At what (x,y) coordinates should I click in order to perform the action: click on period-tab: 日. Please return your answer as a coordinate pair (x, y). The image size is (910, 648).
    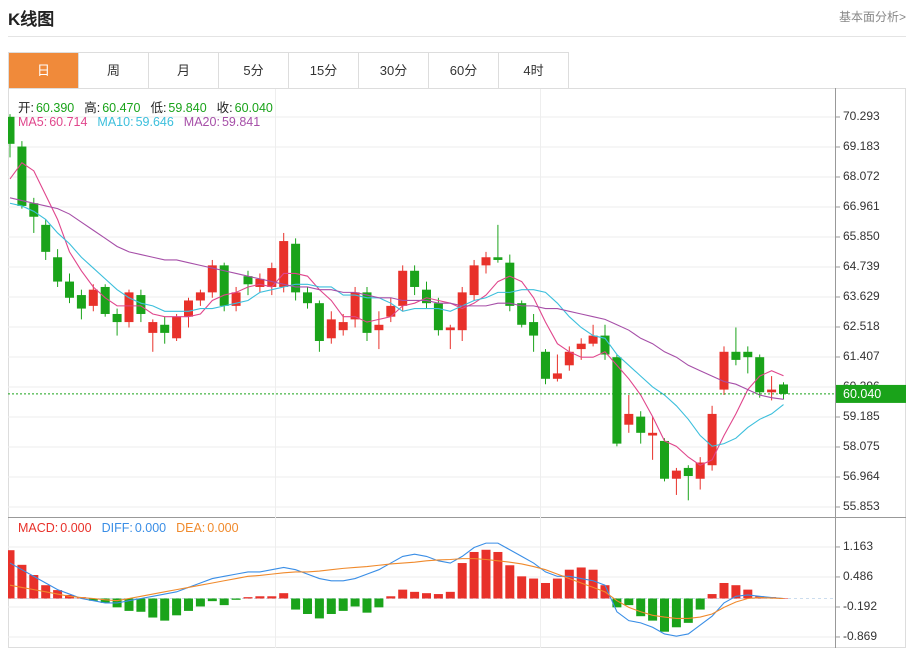
    Looking at the image, I should click on (44, 71).